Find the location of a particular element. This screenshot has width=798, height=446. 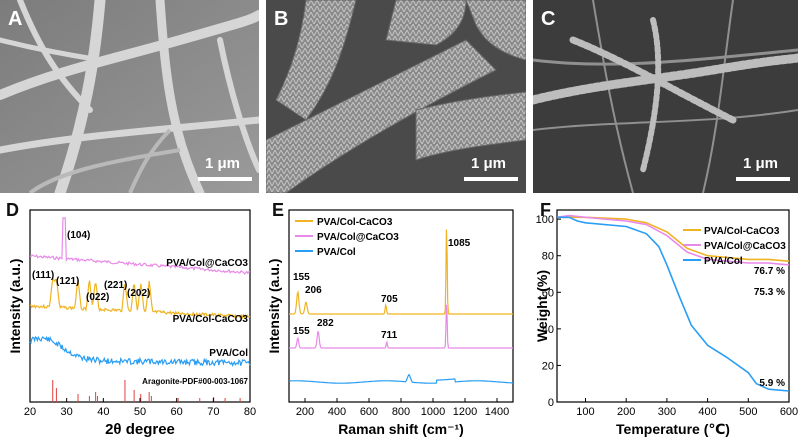

tga-series-pink is located at coordinates (673, 240).